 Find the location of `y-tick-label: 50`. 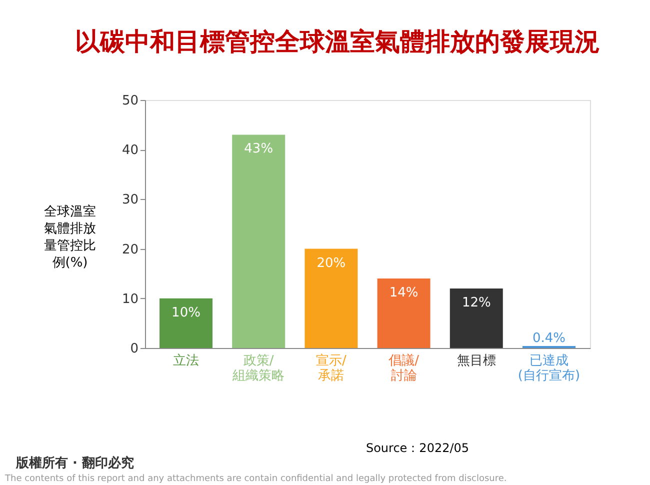

y-tick-label: 50 is located at coordinates (130, 101).